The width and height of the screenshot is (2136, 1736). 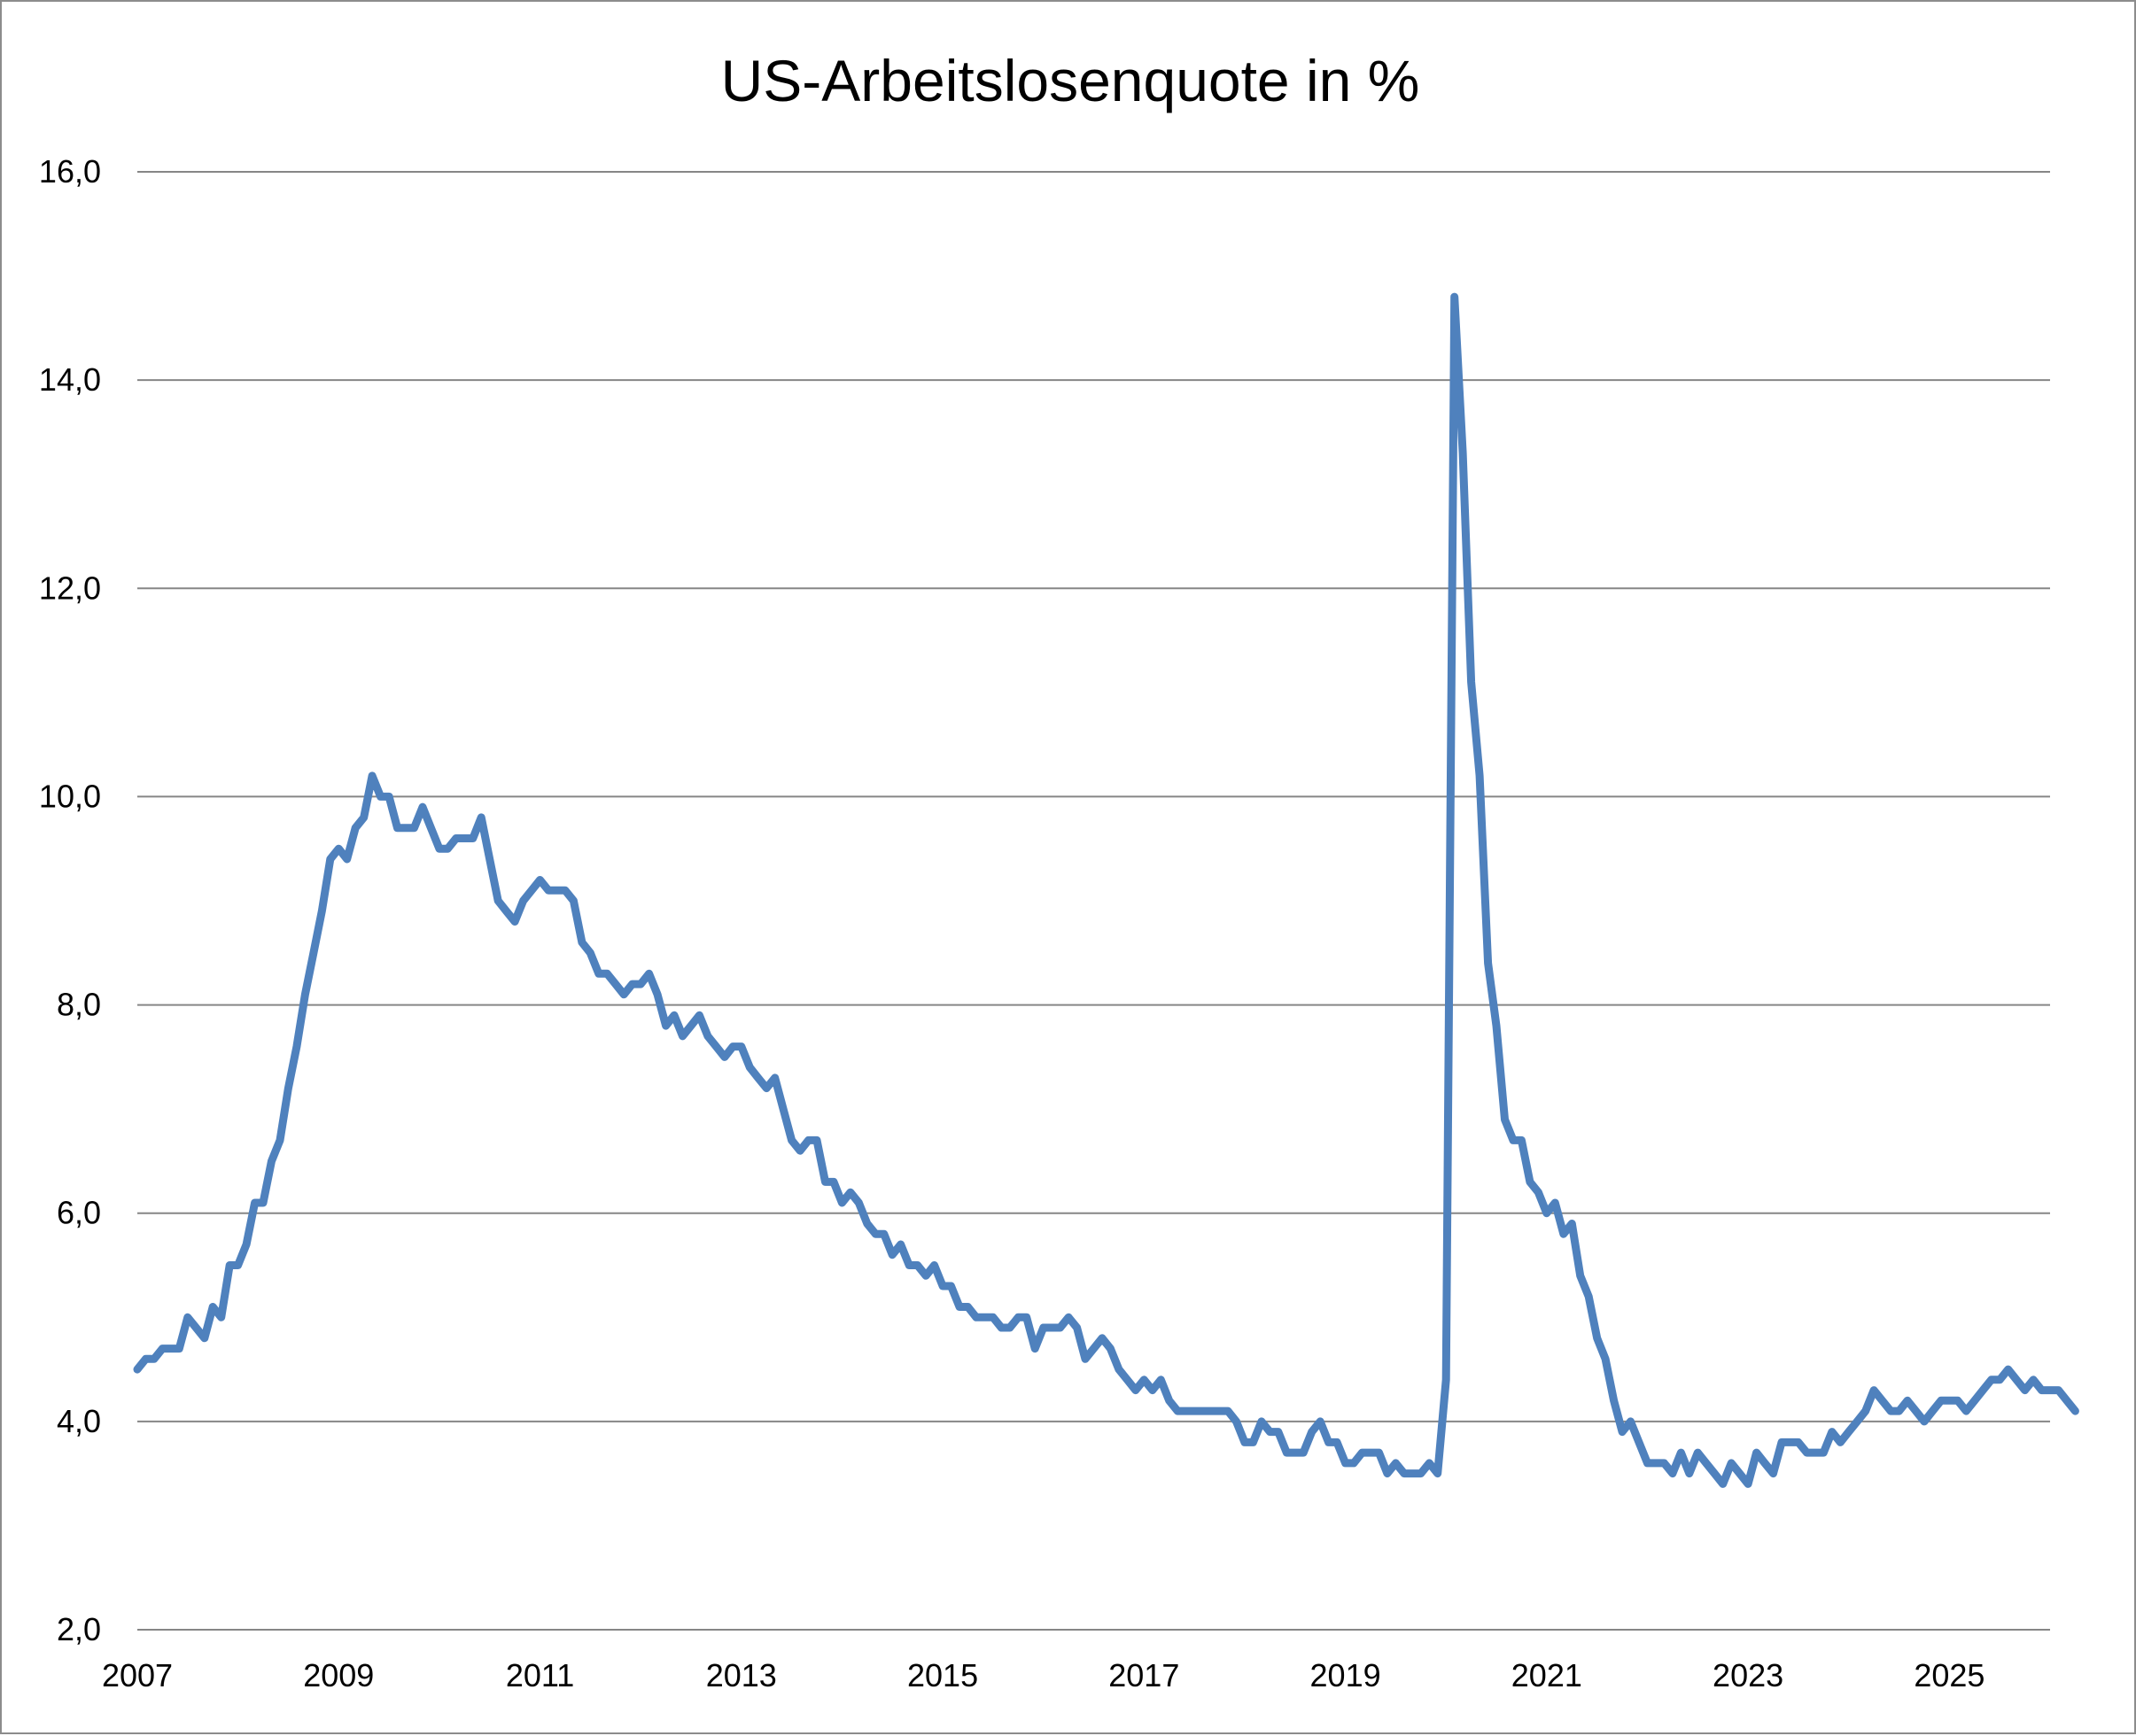 I want to click on y-tick-label: 14,0, so click(x=70, y=379).